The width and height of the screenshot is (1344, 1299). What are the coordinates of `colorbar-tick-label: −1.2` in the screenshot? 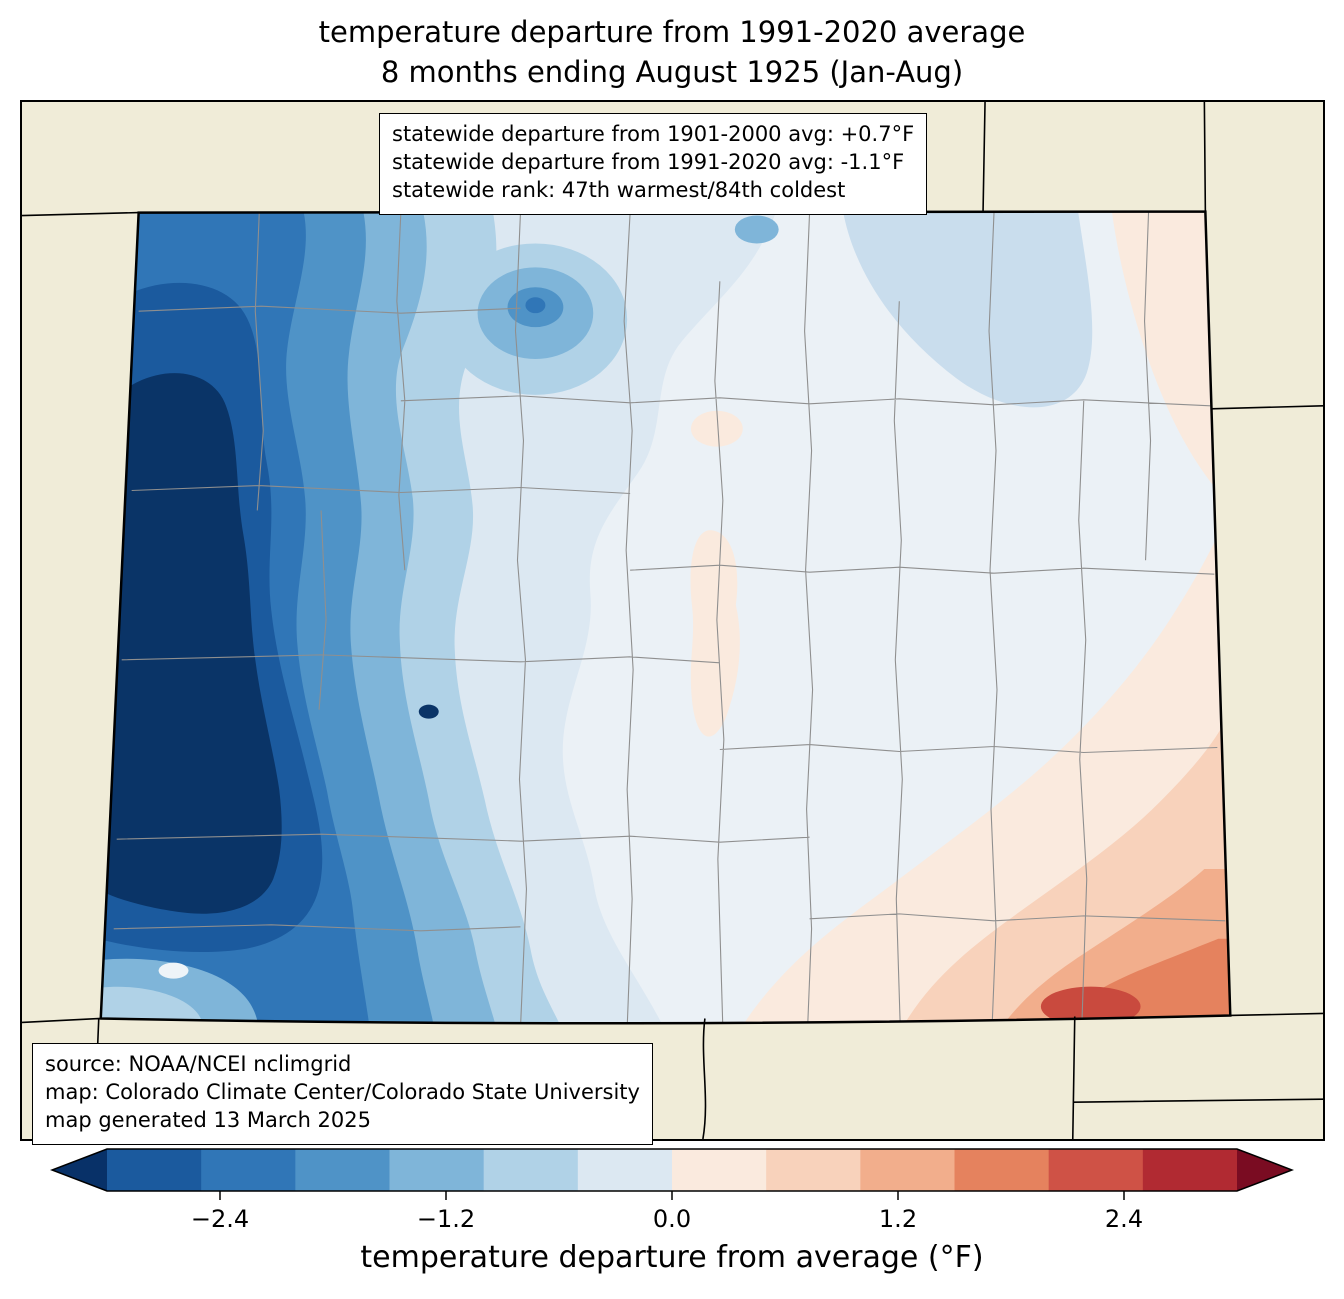 It's located at (446, 1219).